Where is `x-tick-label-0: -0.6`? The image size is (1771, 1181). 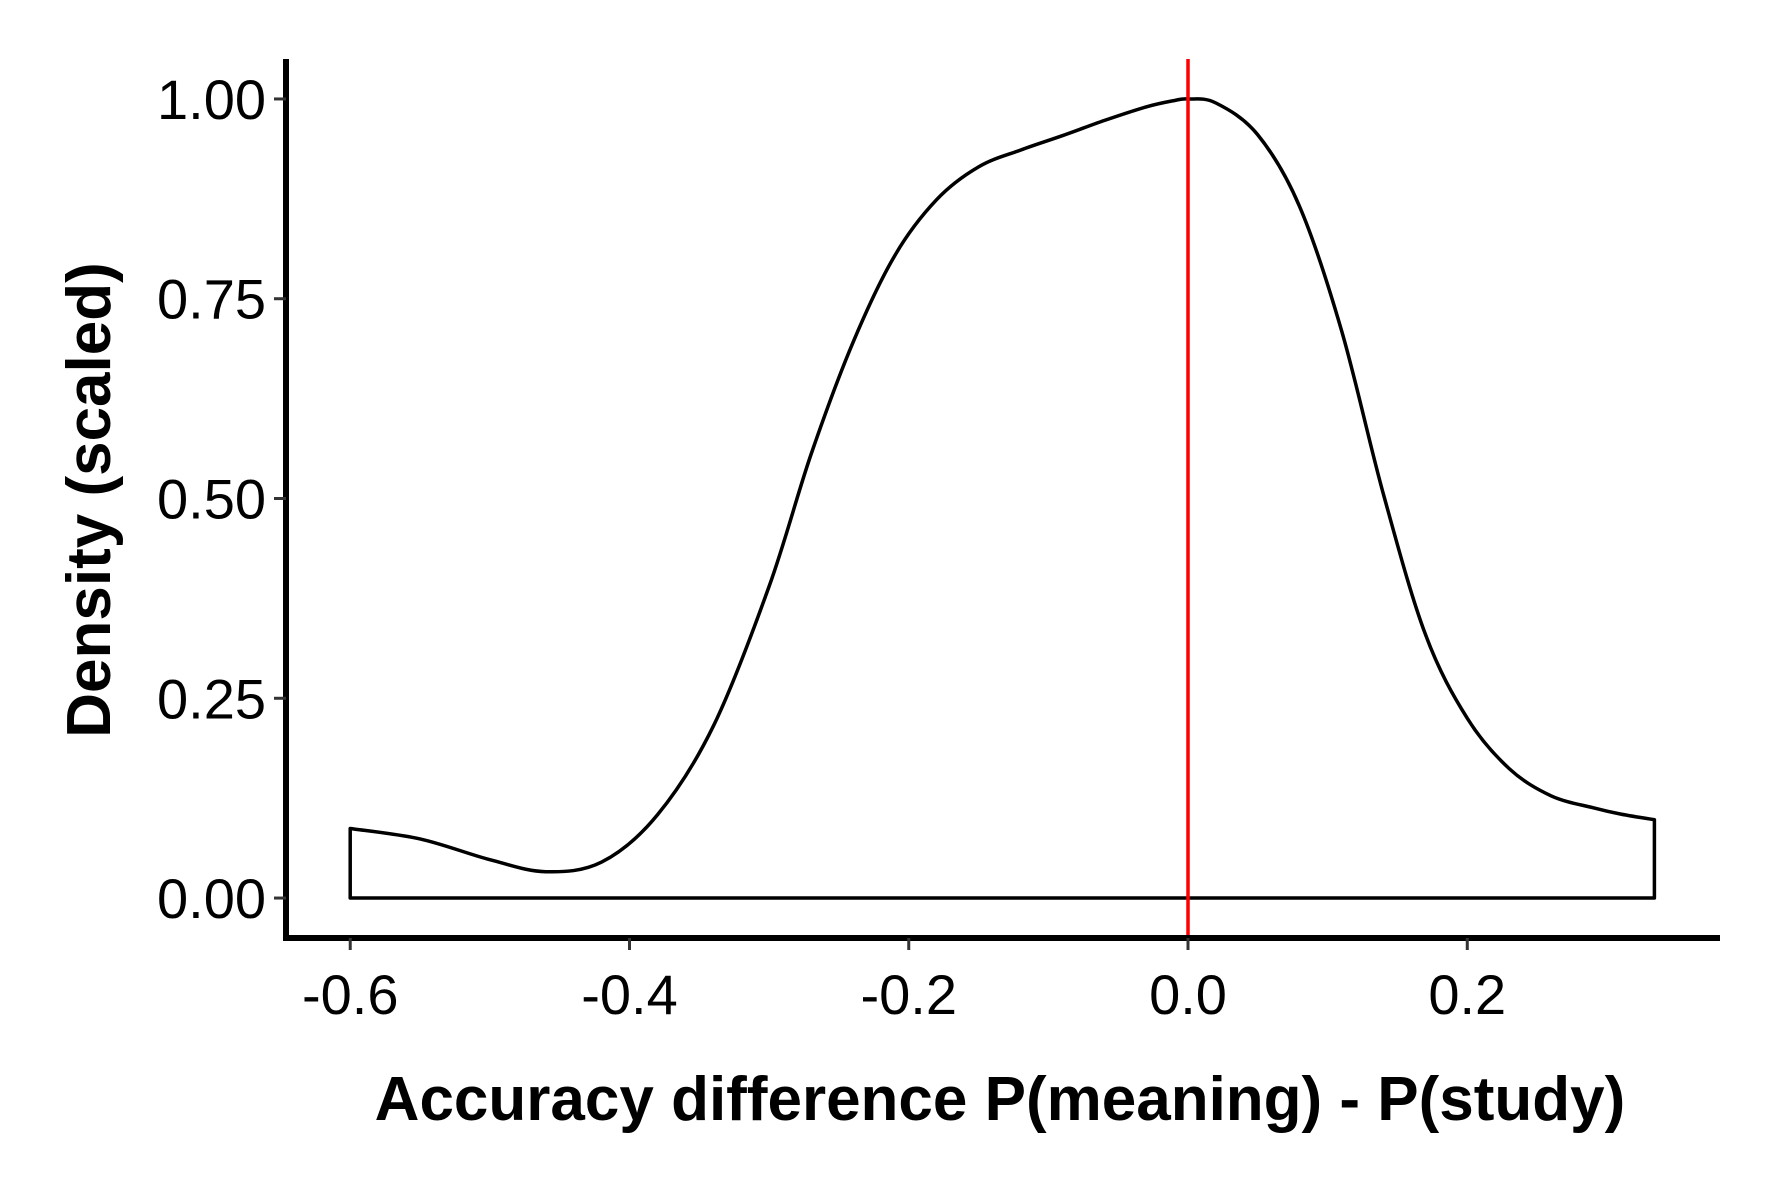 x-tick-label-0: -0.6 is located at coordinates (350, 994).